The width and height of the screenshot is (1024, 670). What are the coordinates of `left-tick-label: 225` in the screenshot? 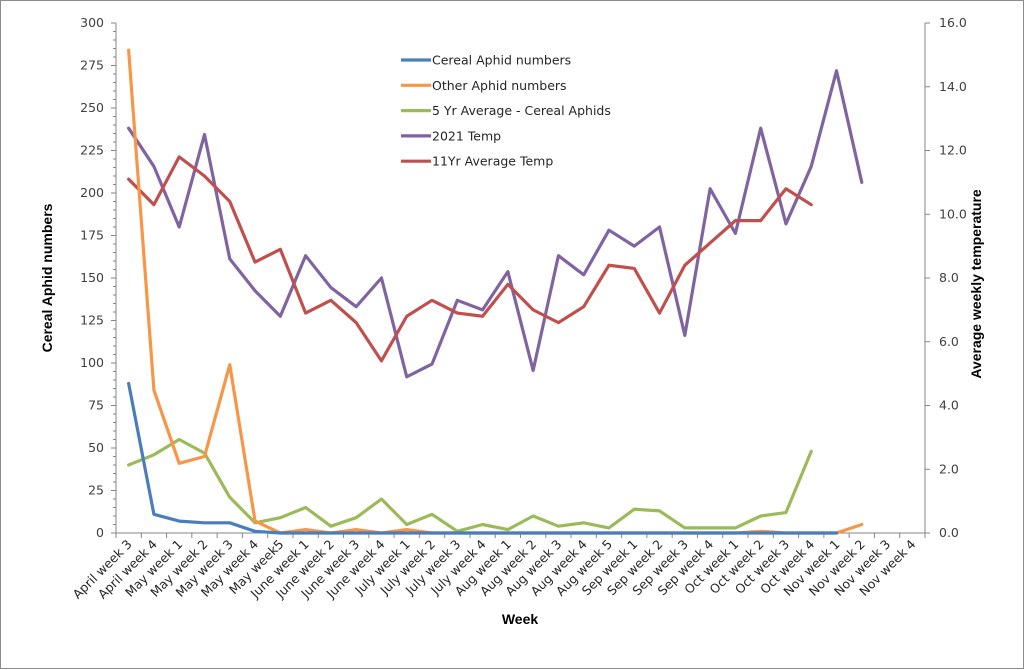 It's located at (92, 150).